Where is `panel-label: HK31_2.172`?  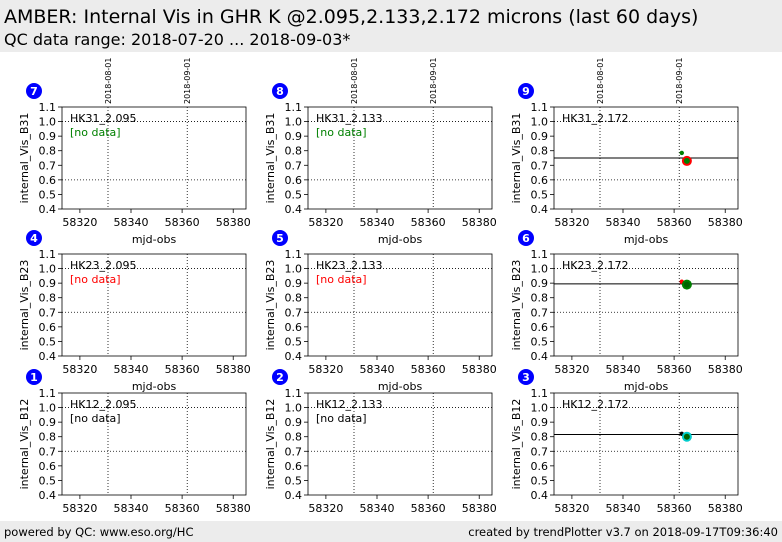
panel-label: HK31_2.172 is located at coordinates (595, 118).